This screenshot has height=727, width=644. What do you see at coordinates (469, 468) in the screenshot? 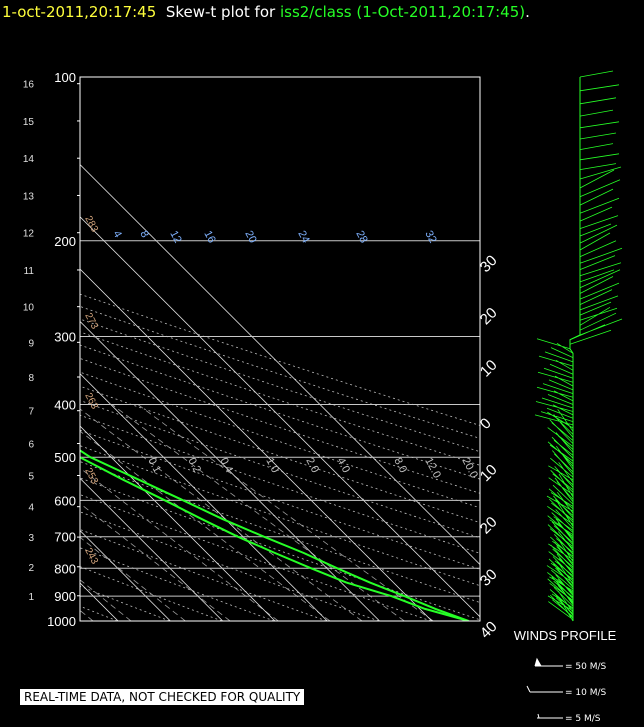
I see `mixing-ratio-label-20.0: 20.0` at bounding box center [469, 468].